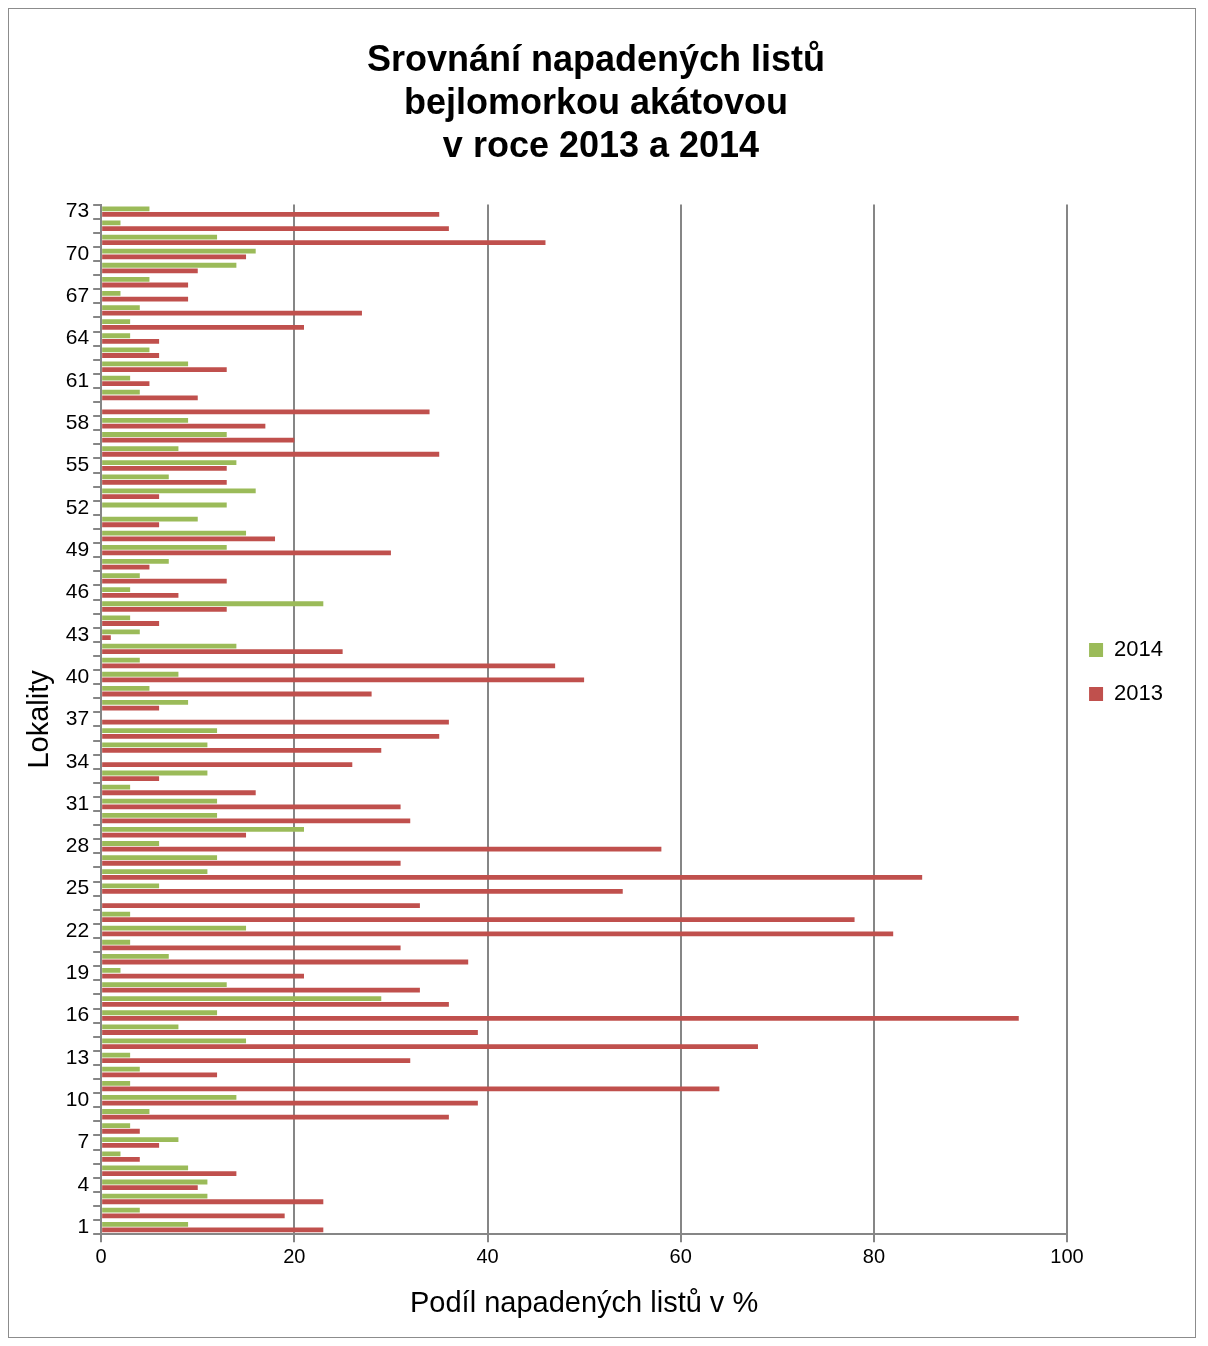  I want to click on y-tick-label: 49, so click(77, 548).